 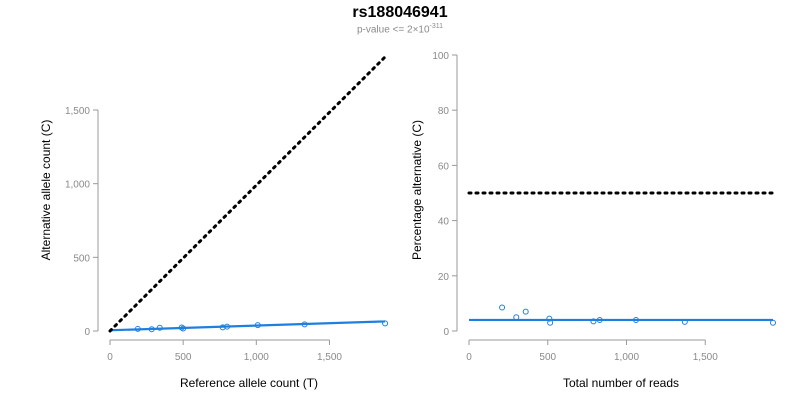 What do you see at coordinates (247, 326) in the screenshot?
I see `fit-line` at bounding box center [247, 326].